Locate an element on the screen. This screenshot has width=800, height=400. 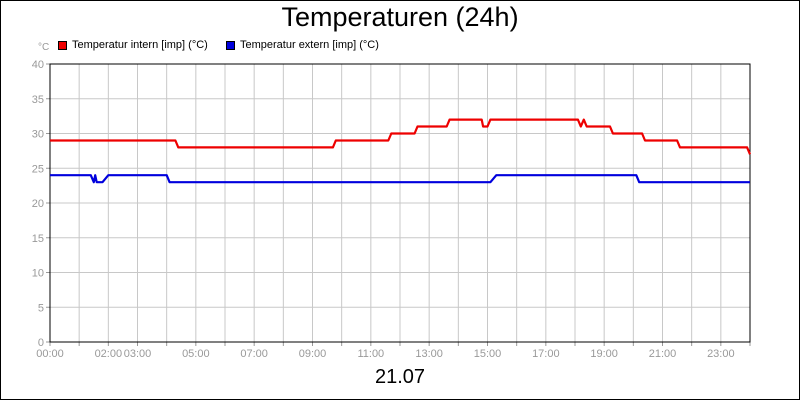
x-tick-label: 05:00 is located at coordinates (196, 354).